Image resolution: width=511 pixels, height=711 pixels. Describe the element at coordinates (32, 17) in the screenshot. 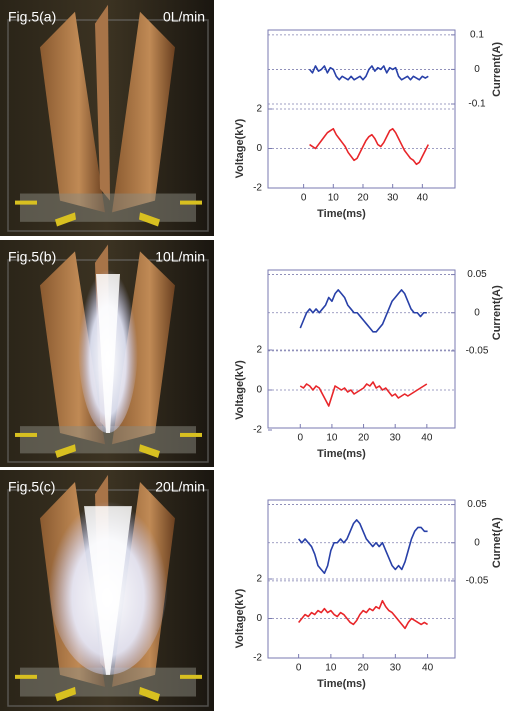

I see `photo-label: Fig.5(a)` at that location.